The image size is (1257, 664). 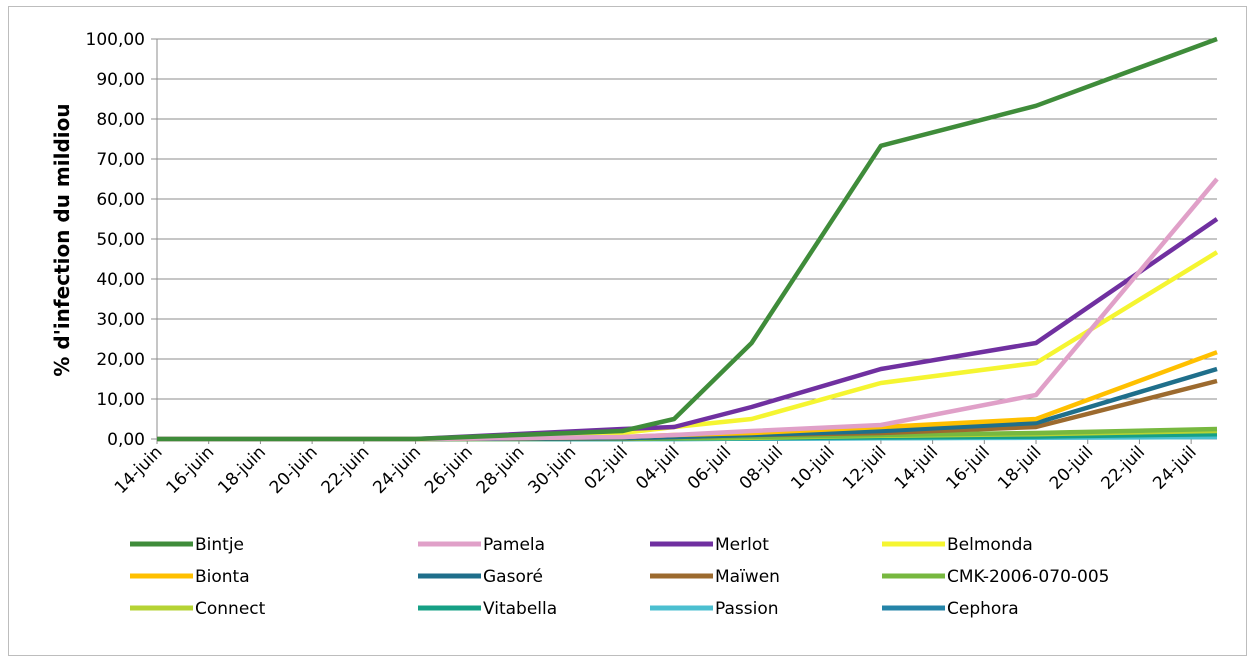 What do you see at coordinates (513, 577) in the screenshot?
I see `legend-label-gasor-: Gasoré` at bounding box center [513, 577].